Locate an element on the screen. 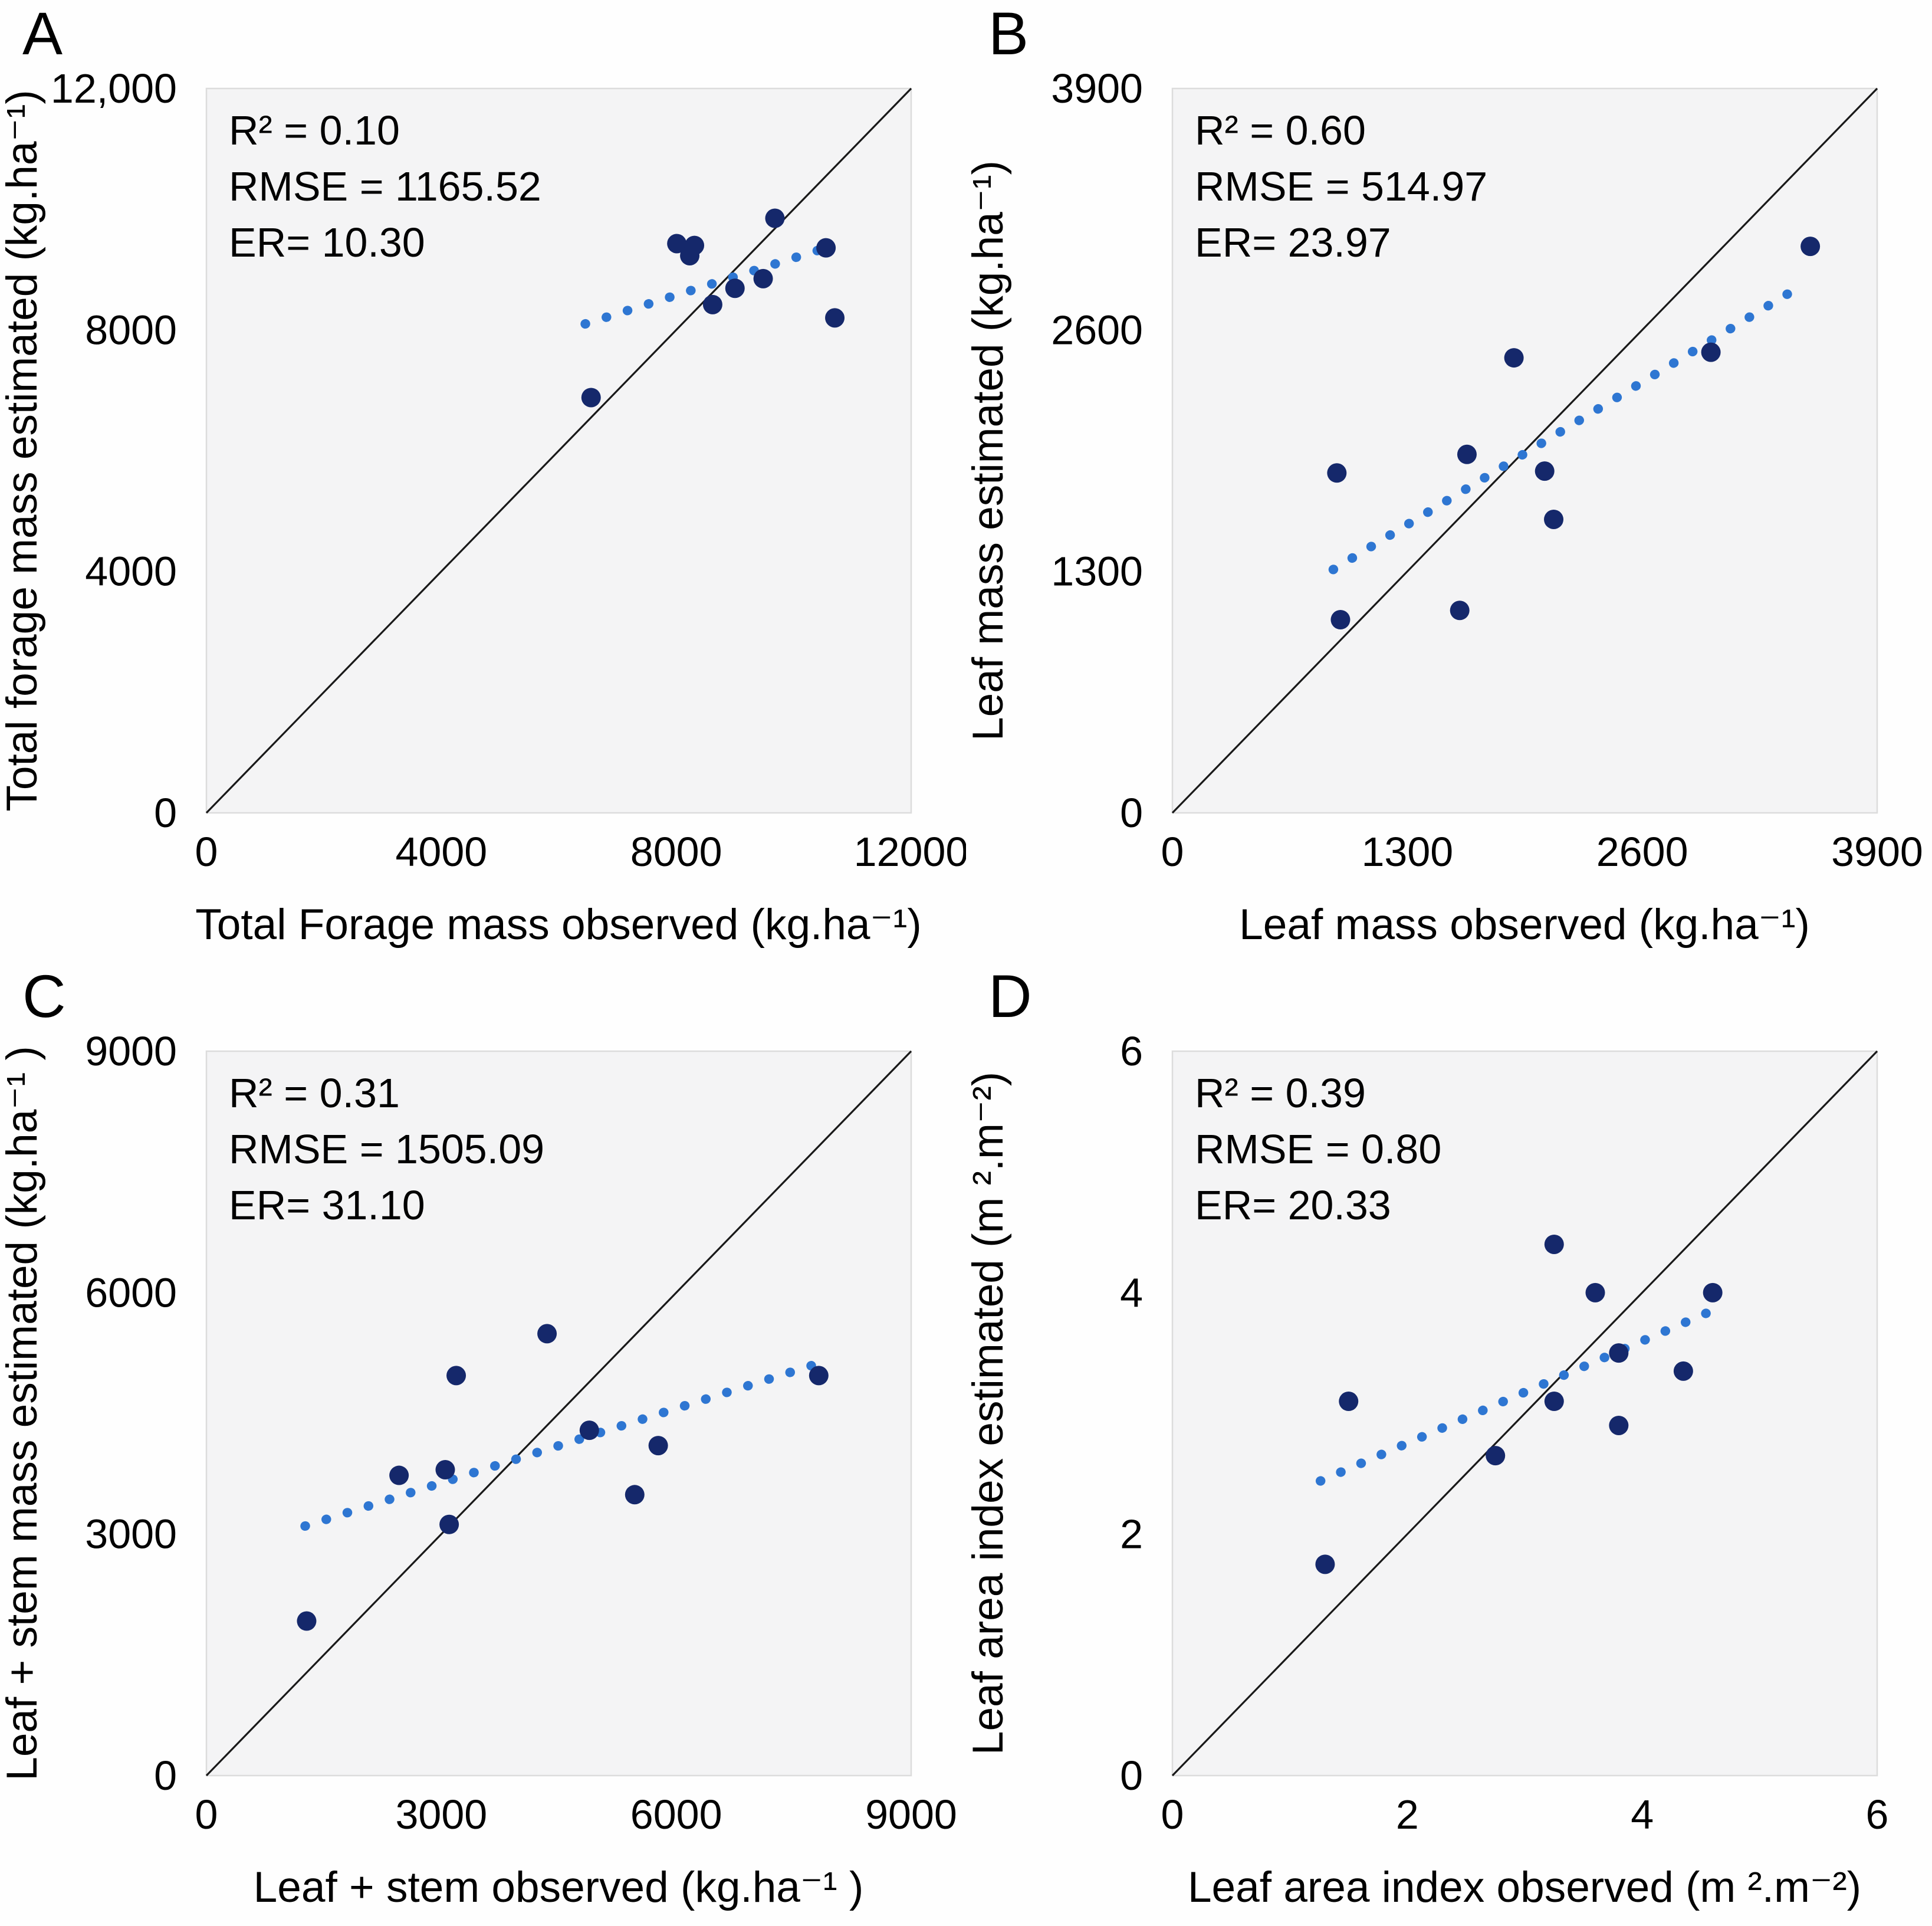 The image size is (1932, 1926). y-axis-label: Leaf + stem mass estimated (kg.ha⁻¹ ) is located at coordinates (23, 1413).